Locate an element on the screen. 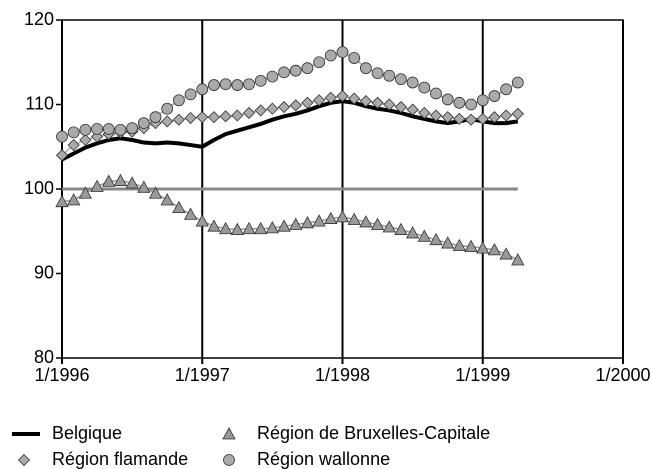 The width and height of the screenshot is (652, 469). legend-label: Région flamande is located at coordinates (120, 459).